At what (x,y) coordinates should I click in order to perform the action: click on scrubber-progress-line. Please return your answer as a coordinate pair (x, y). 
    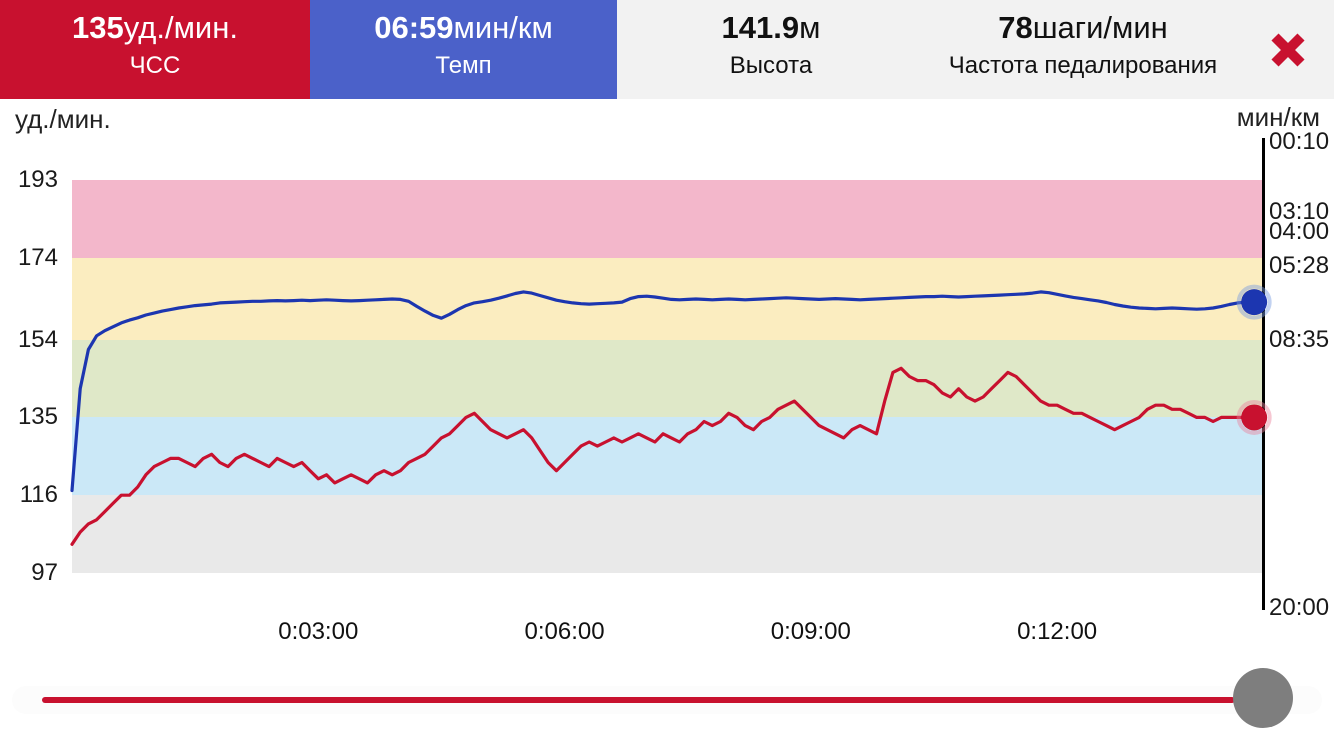
    Looking at the image, I should click on (638, 700).